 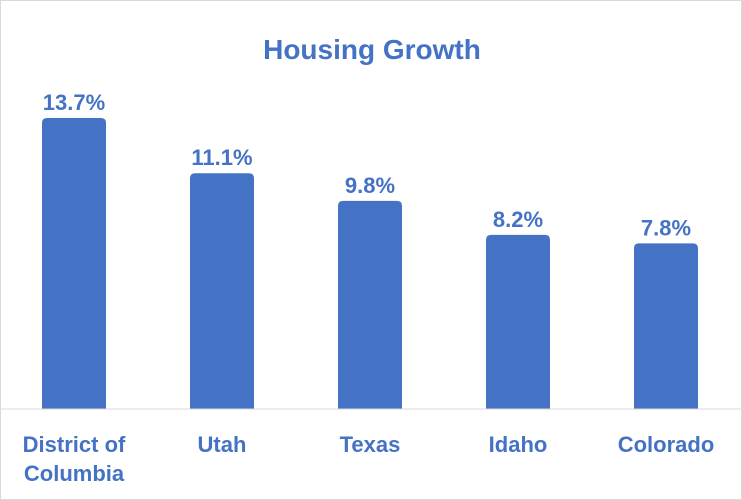 What do you see at coordinates (666, 326) in the screenshot?
I see `bar-colorado` at bounding box center [666, 326].